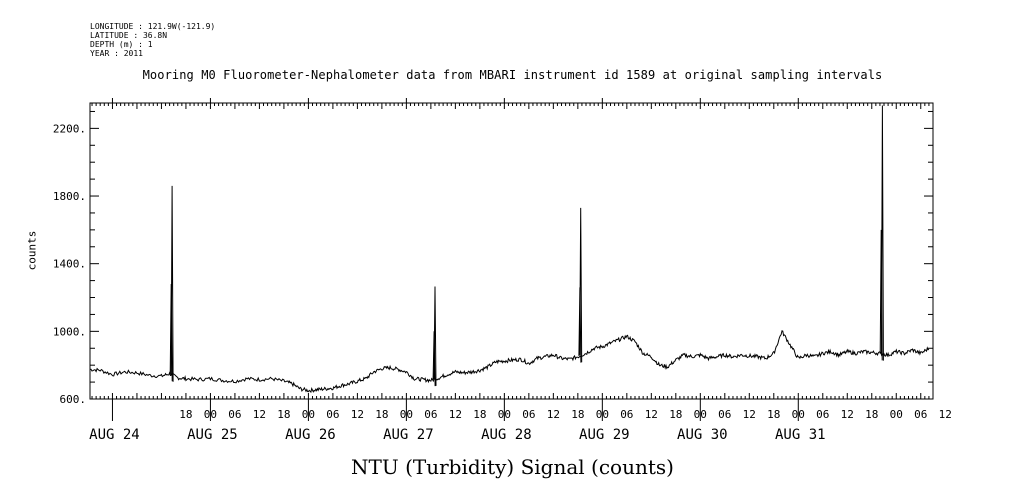  What do you see at coordinates (408, 435) in the screenshot?
I see `x-day-label: AUG 27` at bounding box center [408, 435].